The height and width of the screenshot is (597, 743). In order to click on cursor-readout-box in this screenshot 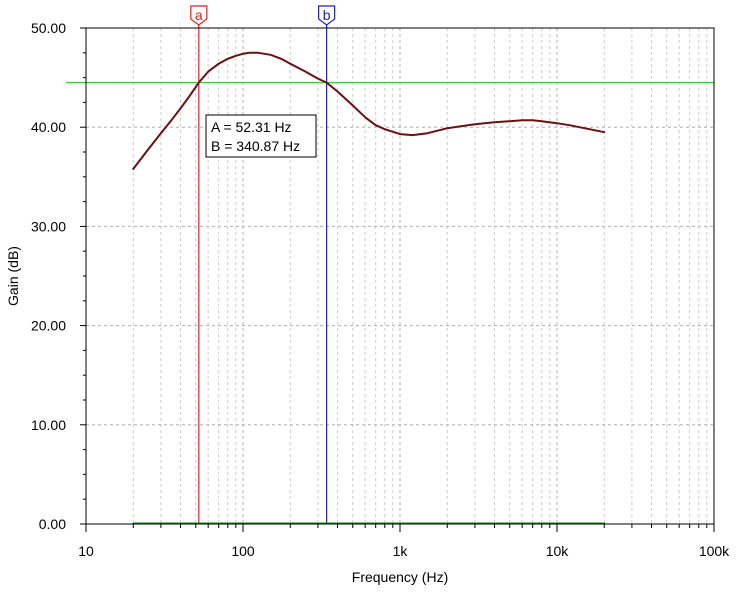, I will do `click(261, 136)`.